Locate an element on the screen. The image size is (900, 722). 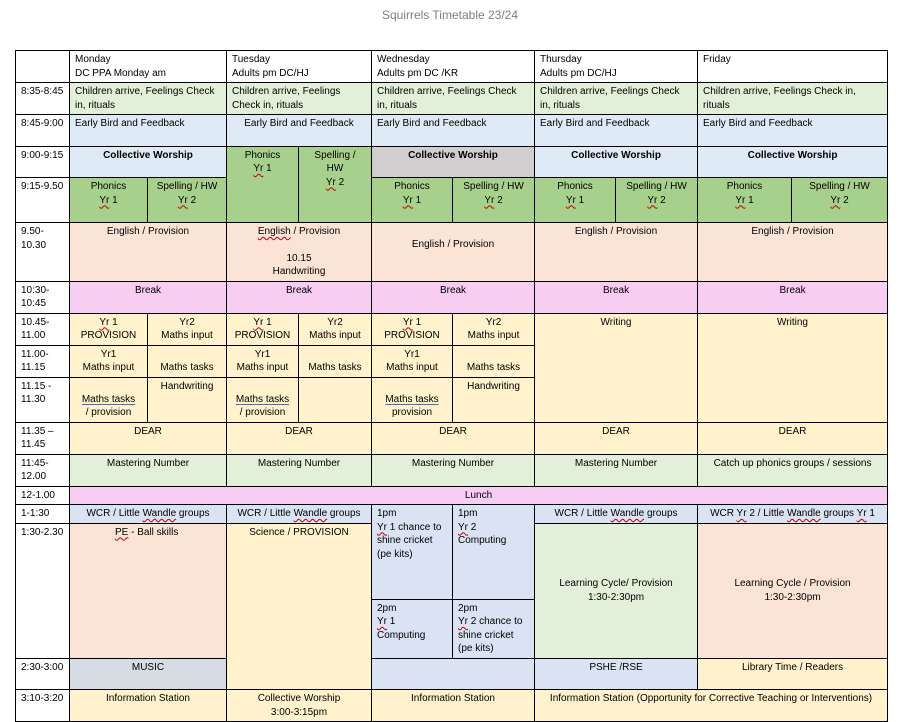
cell-pshe: PSHE /RSE is located at coordinates (616, 673).